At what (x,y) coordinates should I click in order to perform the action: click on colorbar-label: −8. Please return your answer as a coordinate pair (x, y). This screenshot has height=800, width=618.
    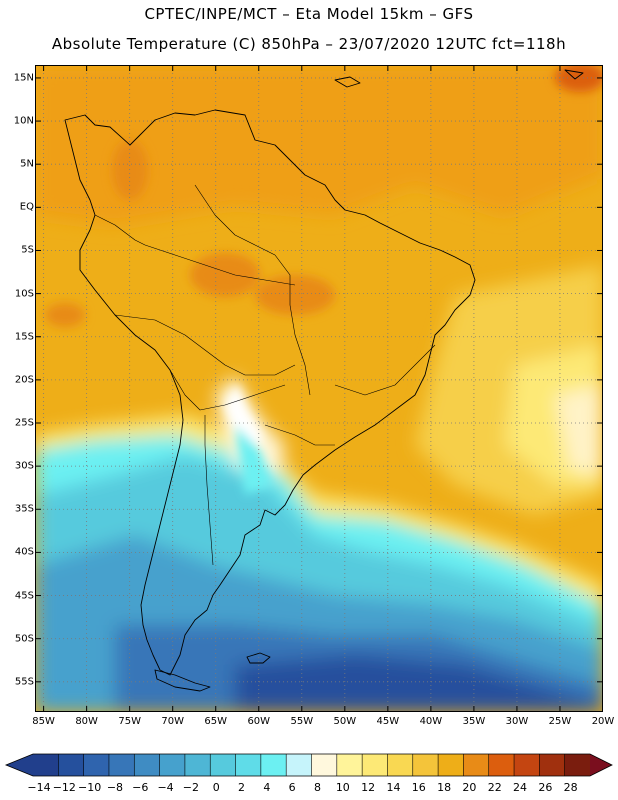
    Looking at the image, I should click on (115, 787).